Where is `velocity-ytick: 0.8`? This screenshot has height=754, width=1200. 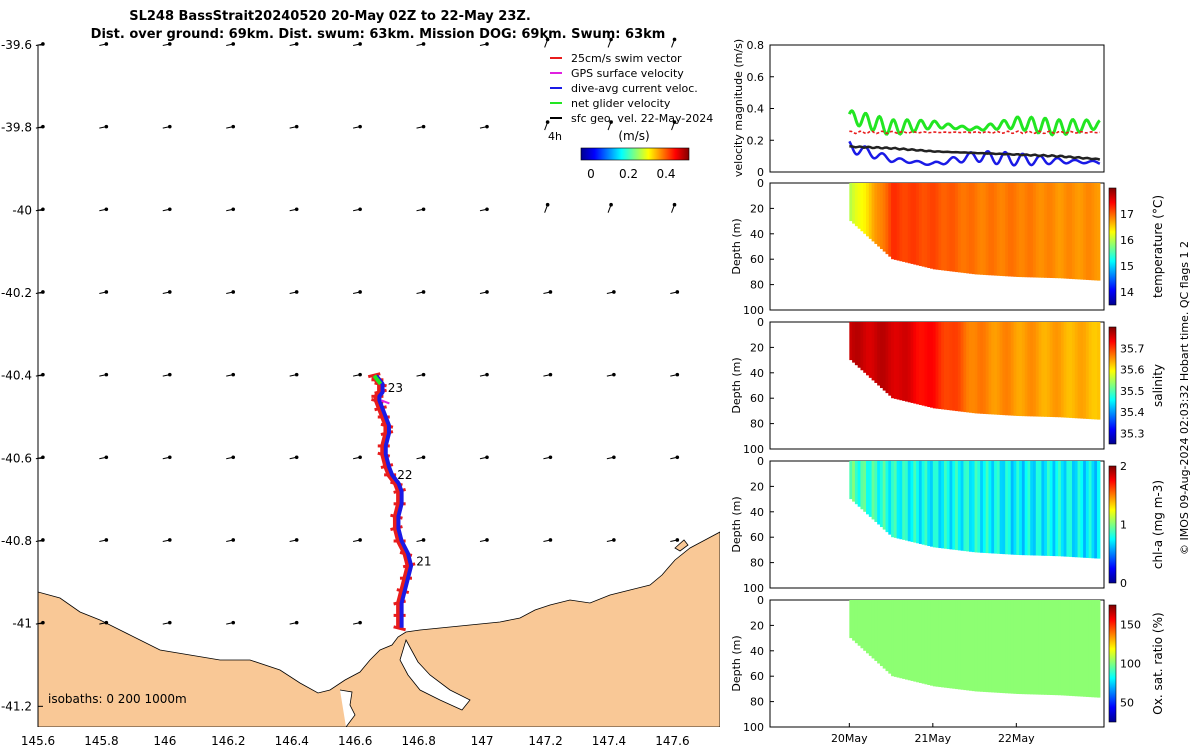 velocity-ytick: 0.8 is located at coordinates (756, 45).